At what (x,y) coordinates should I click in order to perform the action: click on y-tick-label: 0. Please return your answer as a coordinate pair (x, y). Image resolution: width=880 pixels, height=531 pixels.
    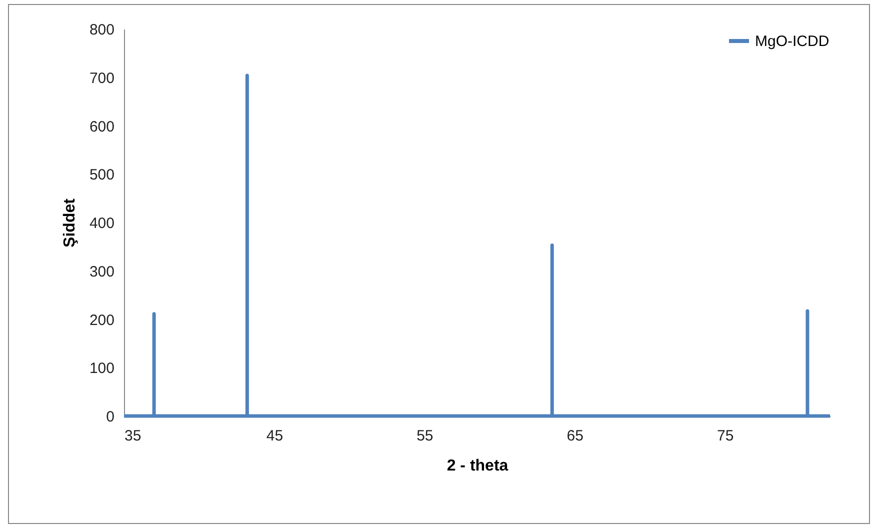
    Looking at the image, I should click on (110, 417).